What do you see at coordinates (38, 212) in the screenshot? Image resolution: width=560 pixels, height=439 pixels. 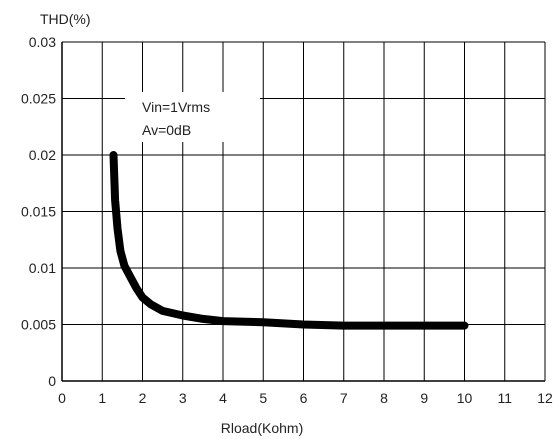 I see `y-tick-label-3: 0.015` at bounding box center [38, 212].